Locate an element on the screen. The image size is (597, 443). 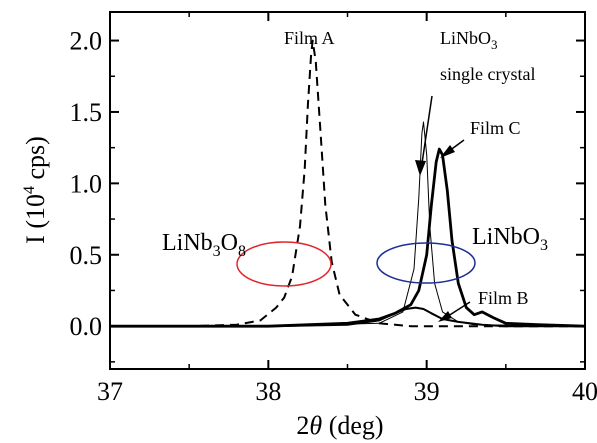
linb3o8-highlight-ellipse is located at coordinates (284, 264).